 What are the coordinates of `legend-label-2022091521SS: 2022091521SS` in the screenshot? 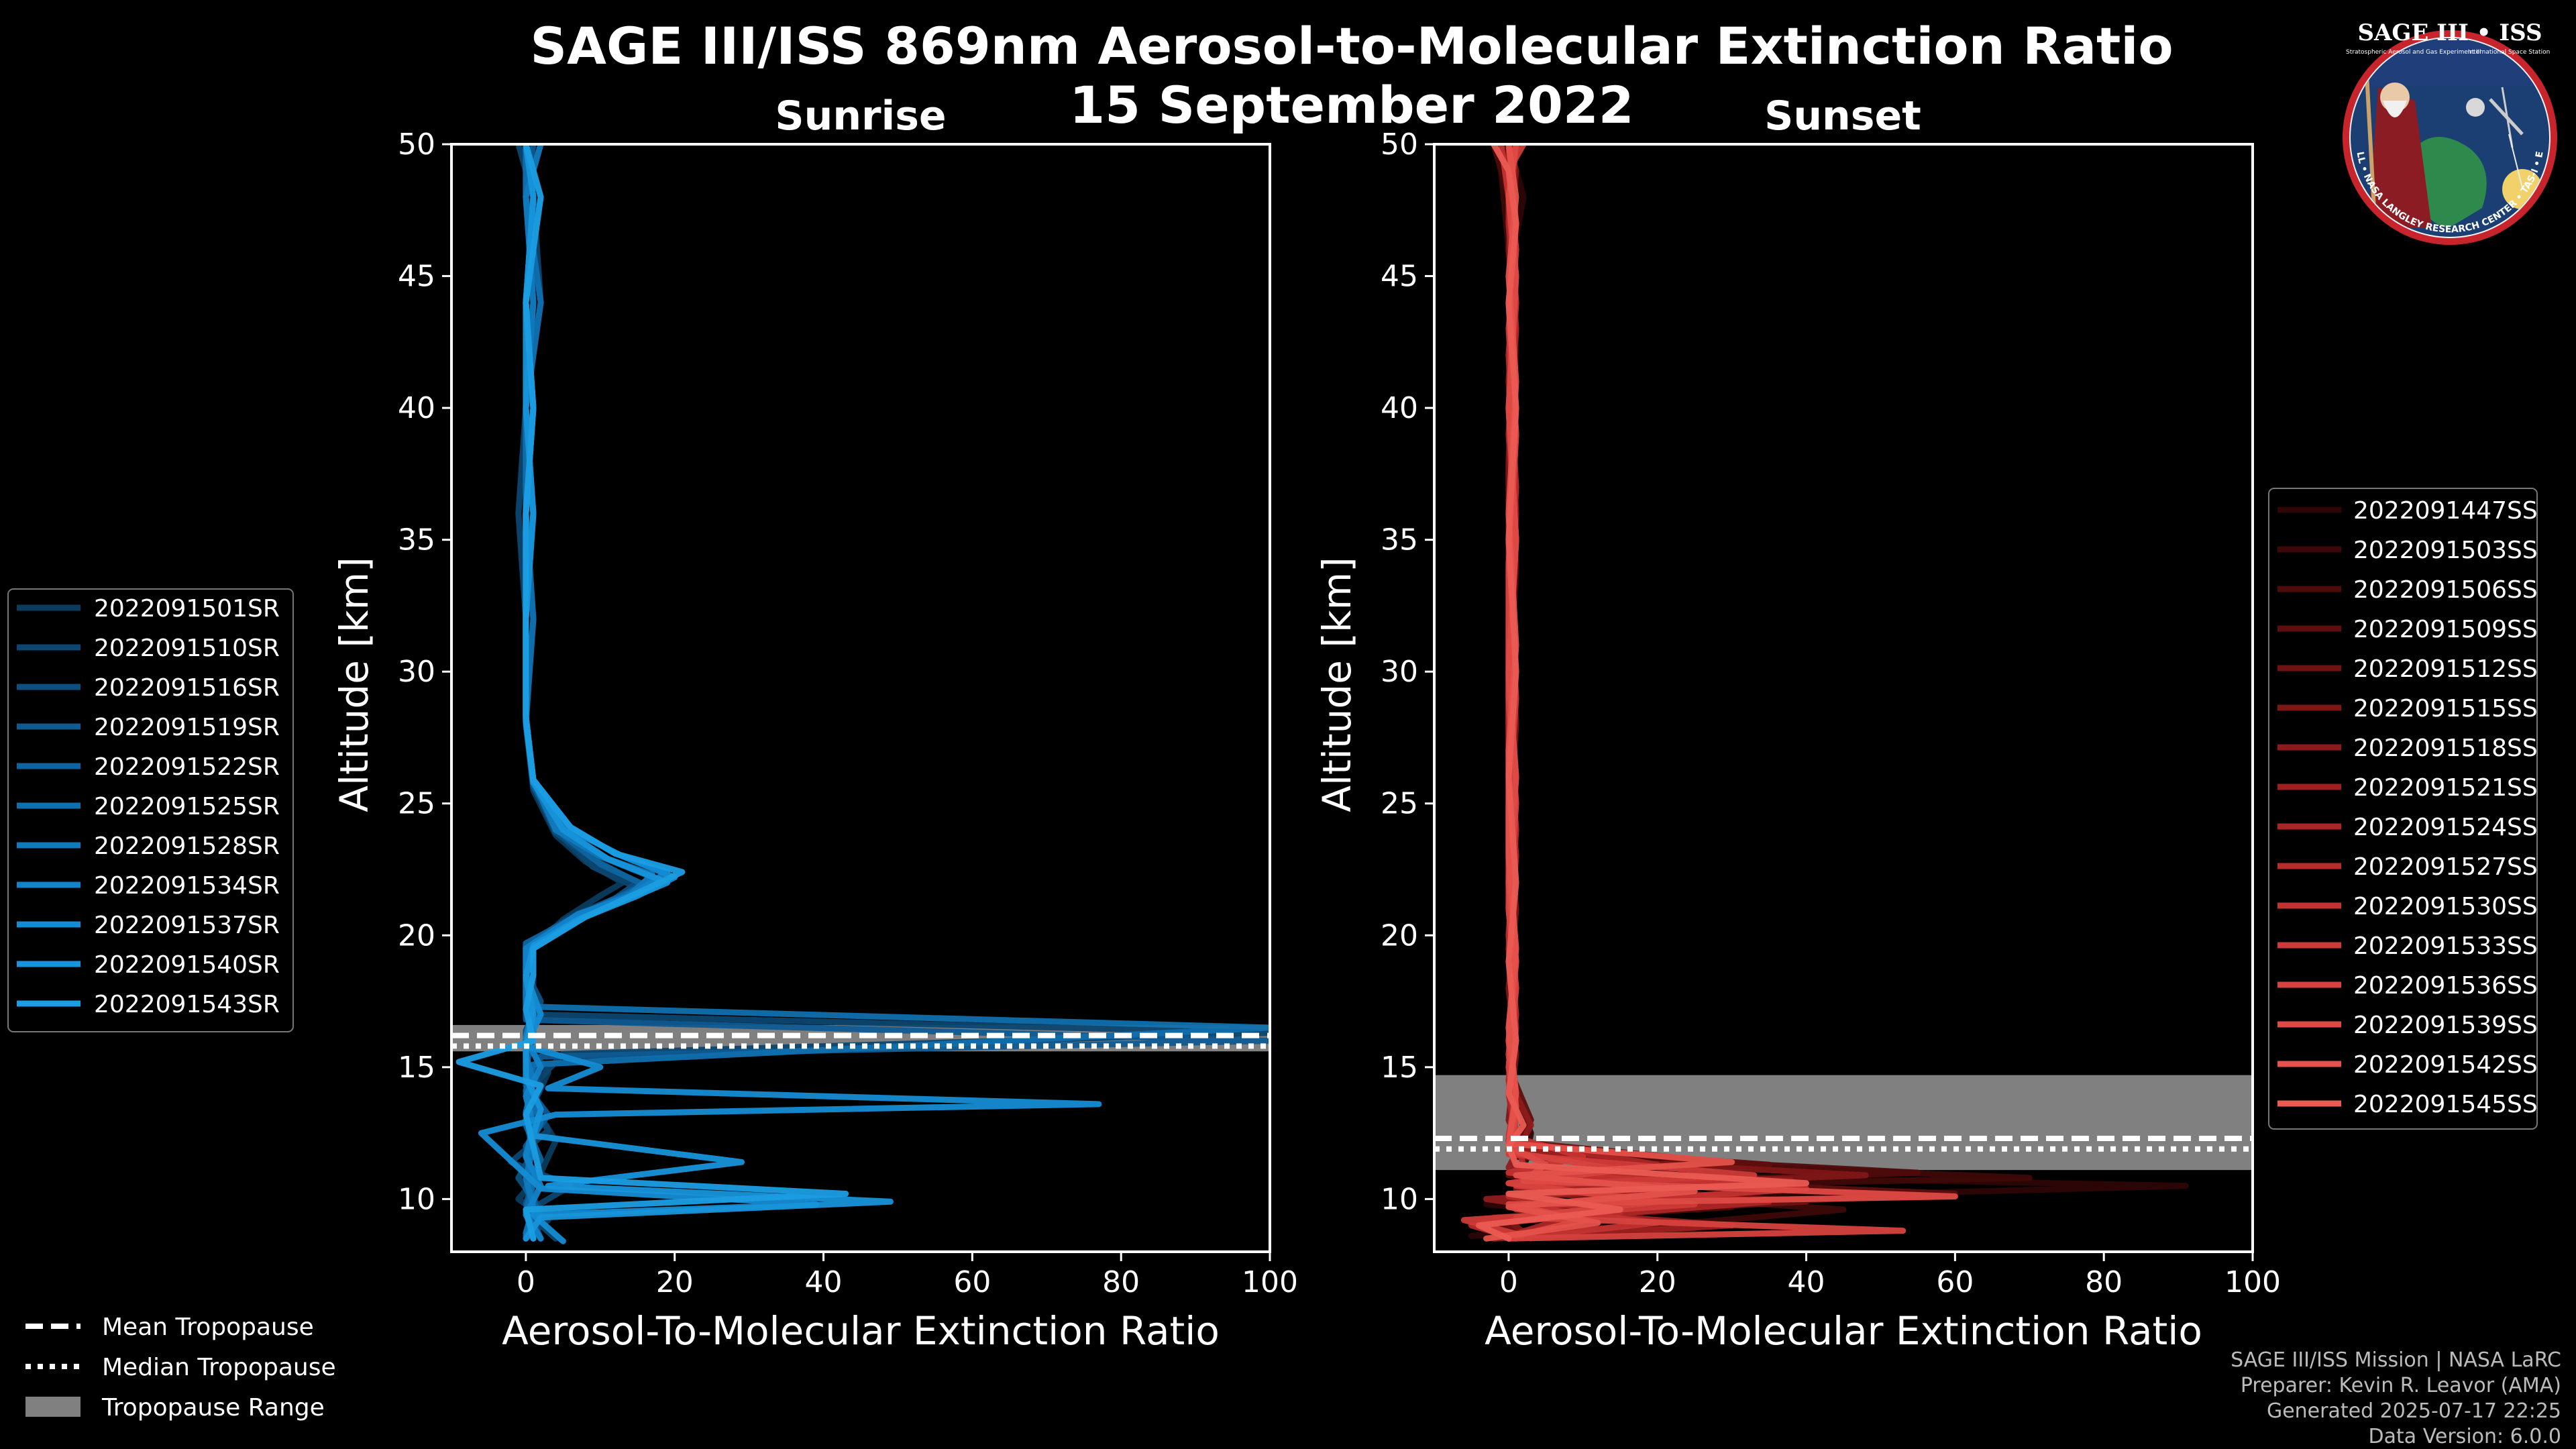 It's located at (2445, 788).